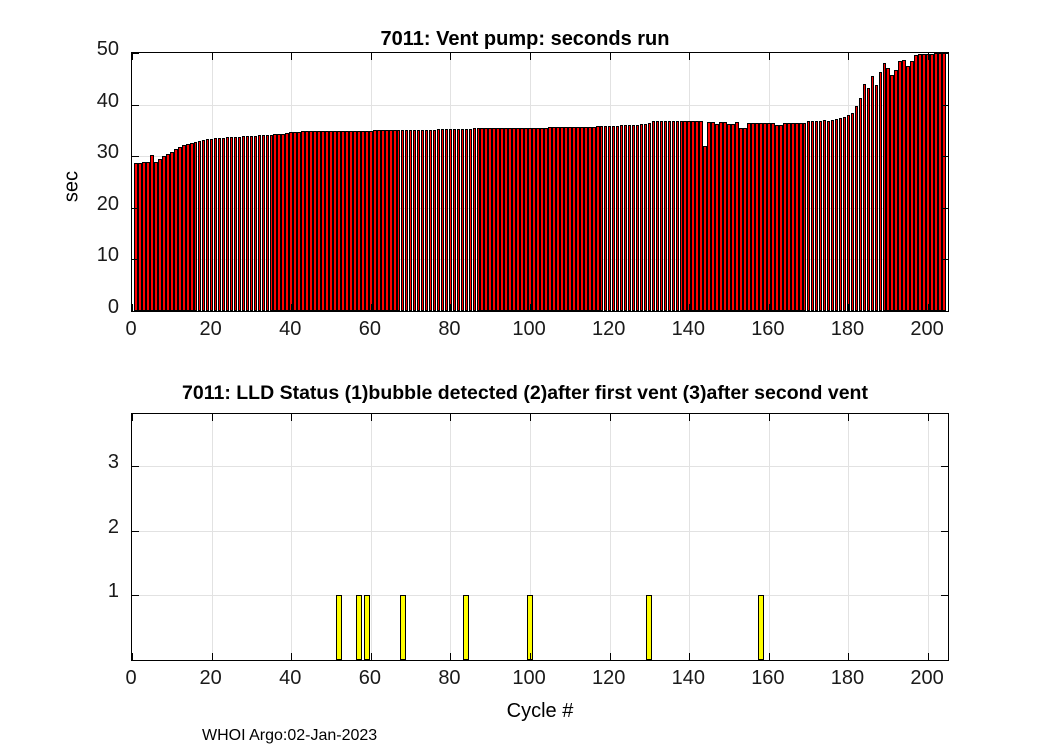 The image size is (1050, 750). What do you see at coordinates (113, 461) in the screenshot?
I see `ytick-label: 3` at bounding box center [113, 461].